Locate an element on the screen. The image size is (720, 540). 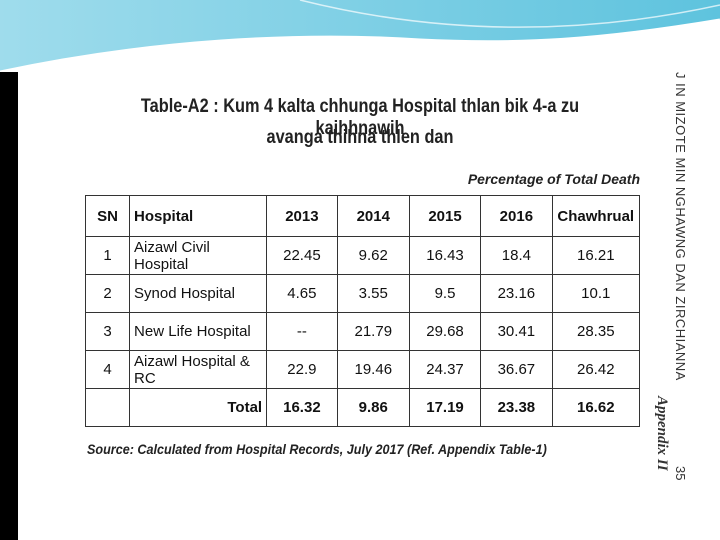
appendix-label: Appendix II is located at coordinates (662, 433).